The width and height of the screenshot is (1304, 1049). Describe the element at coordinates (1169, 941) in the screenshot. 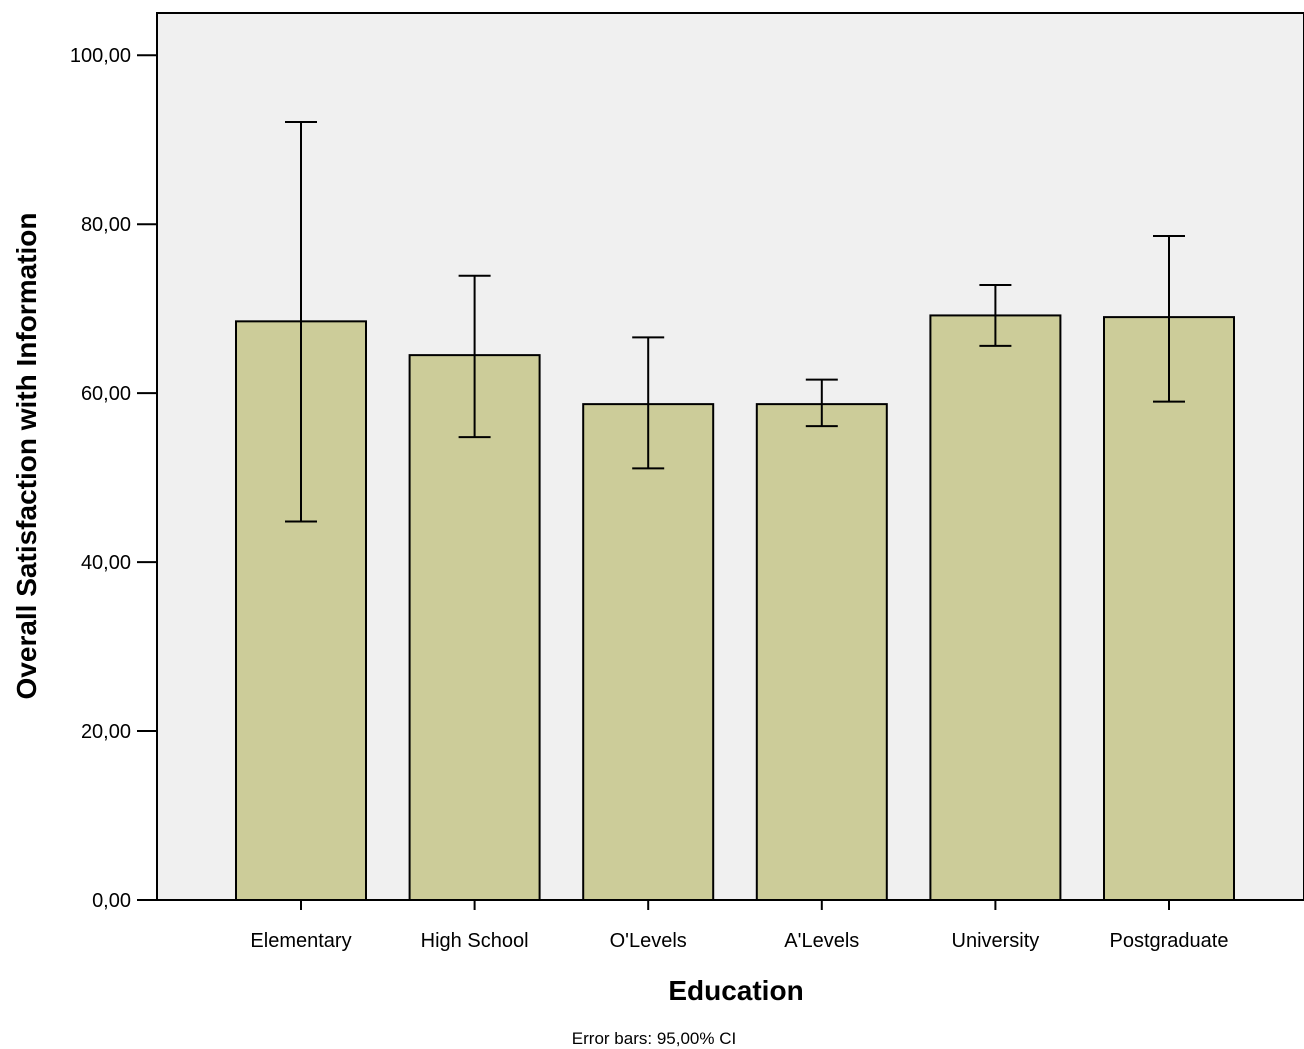

I see `x-tick-label-5: Postgraduate` at that location.